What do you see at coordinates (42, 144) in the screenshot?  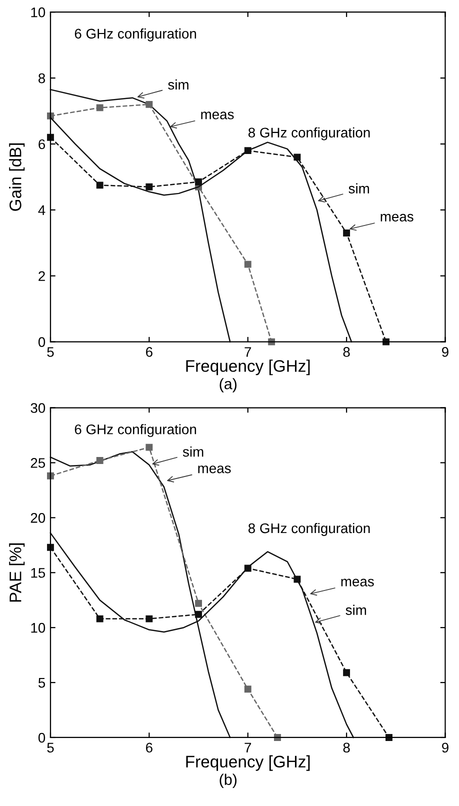 I see `y-tick-label: 6` at bounding box center [42, 144].